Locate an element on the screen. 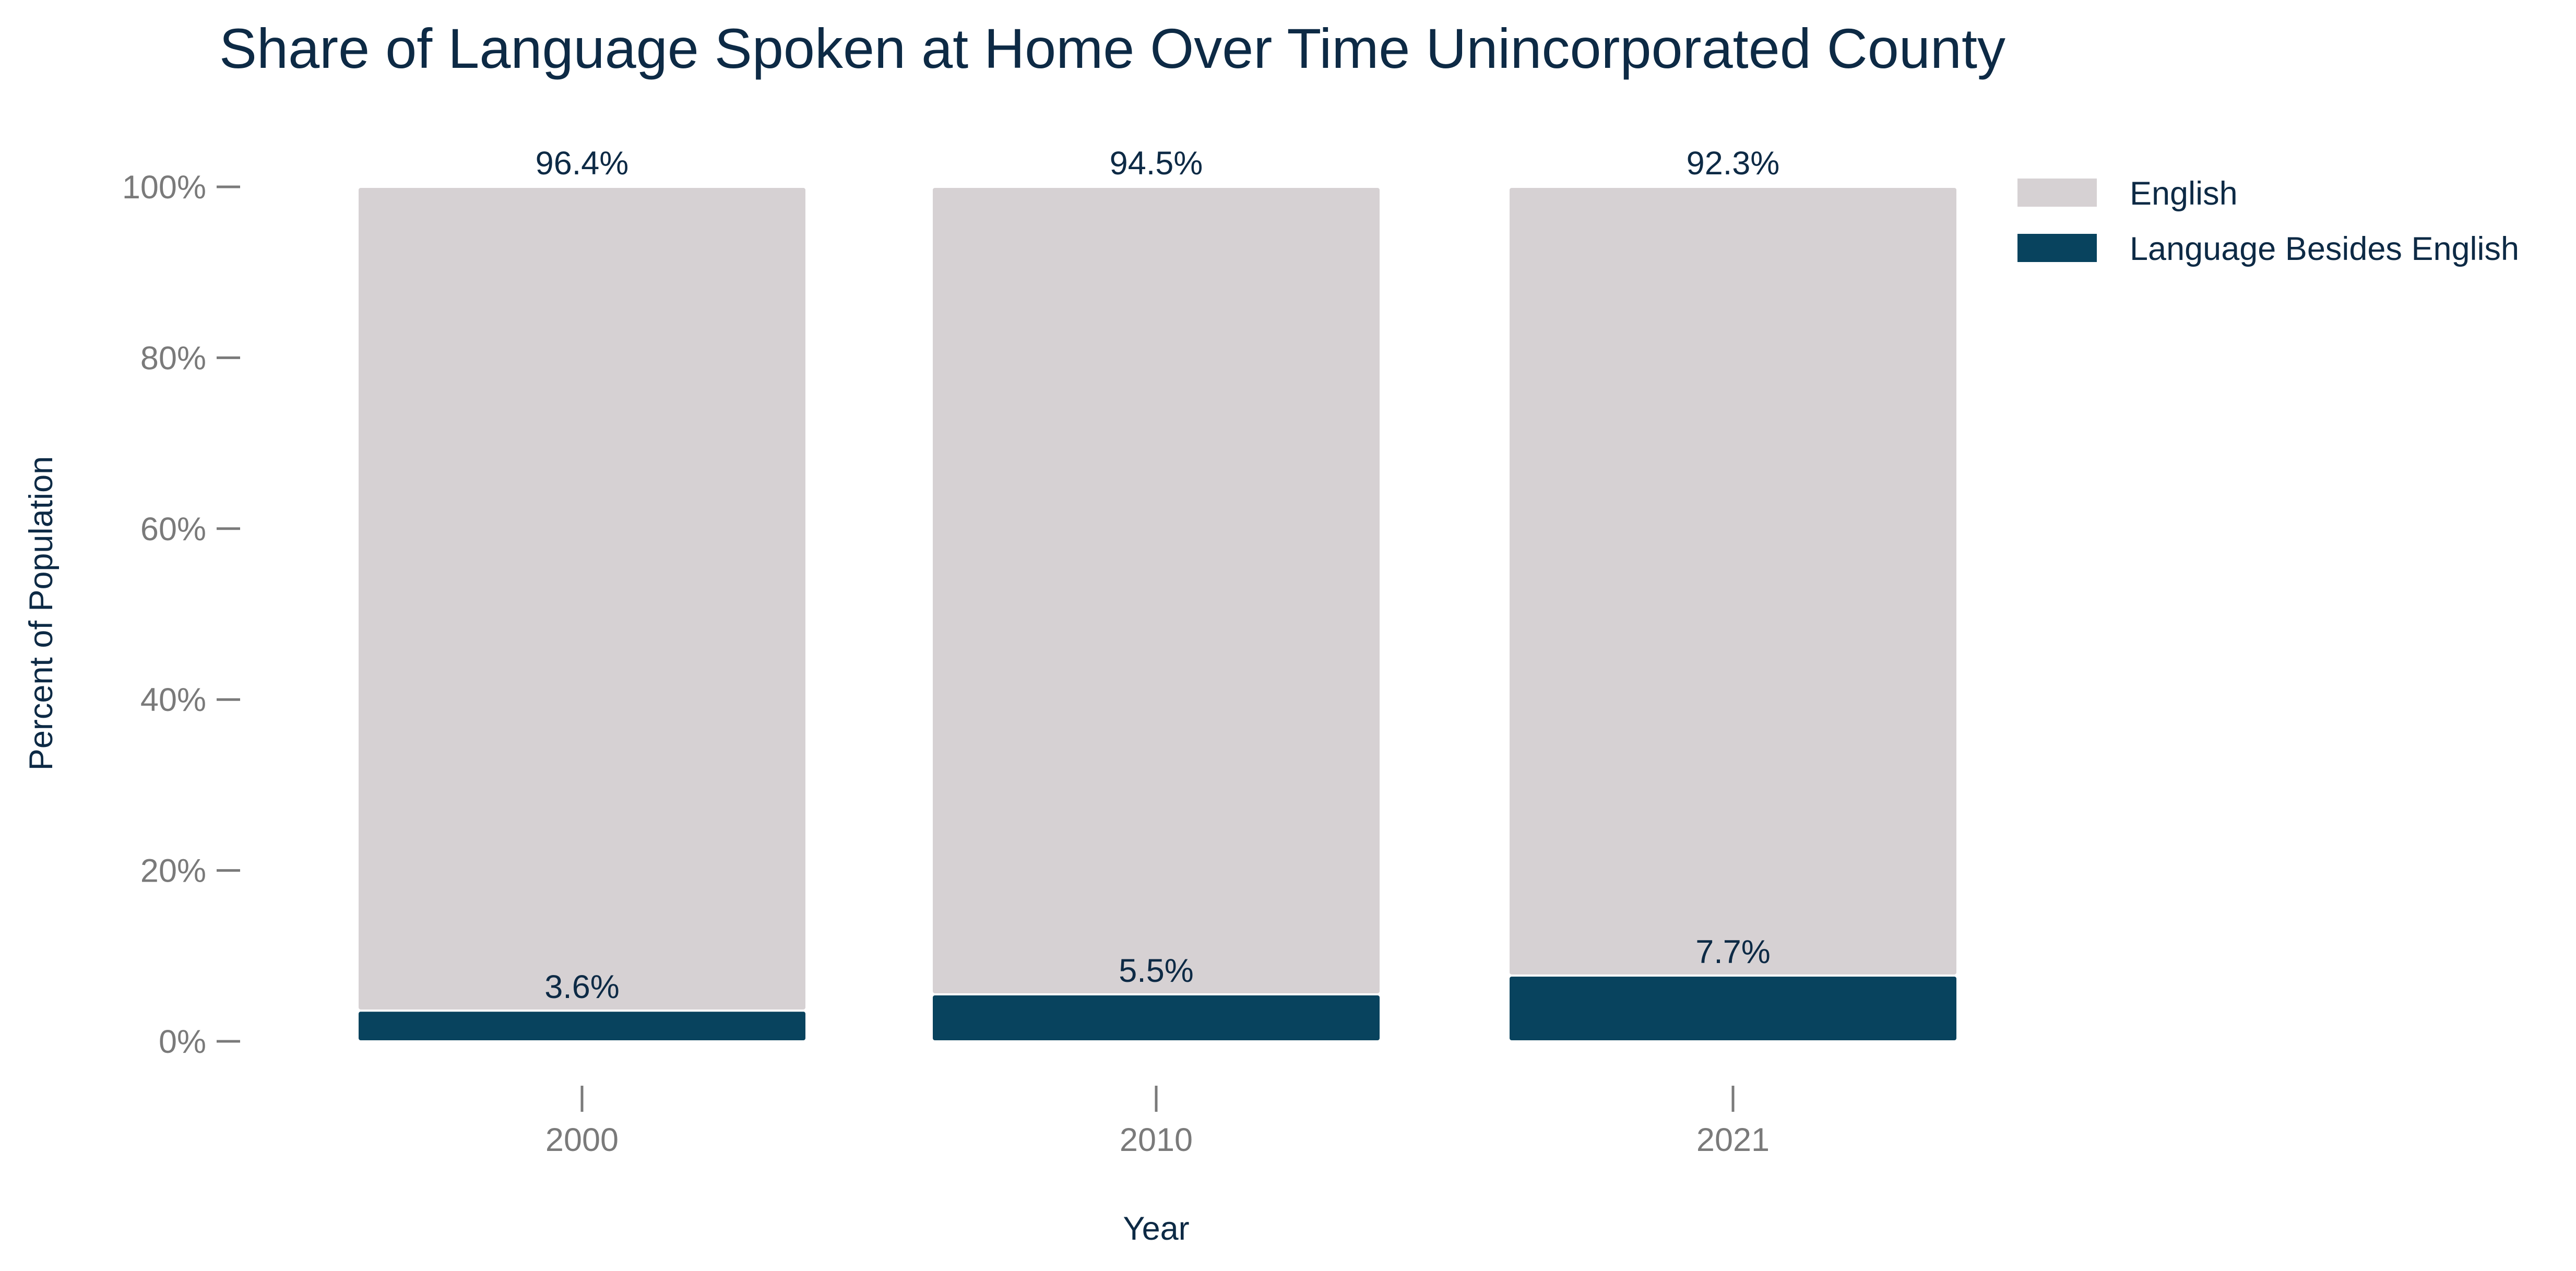 The image size is (2576, 1271). x-tick-label: 2021 is located at coordinates (1733, 1140).